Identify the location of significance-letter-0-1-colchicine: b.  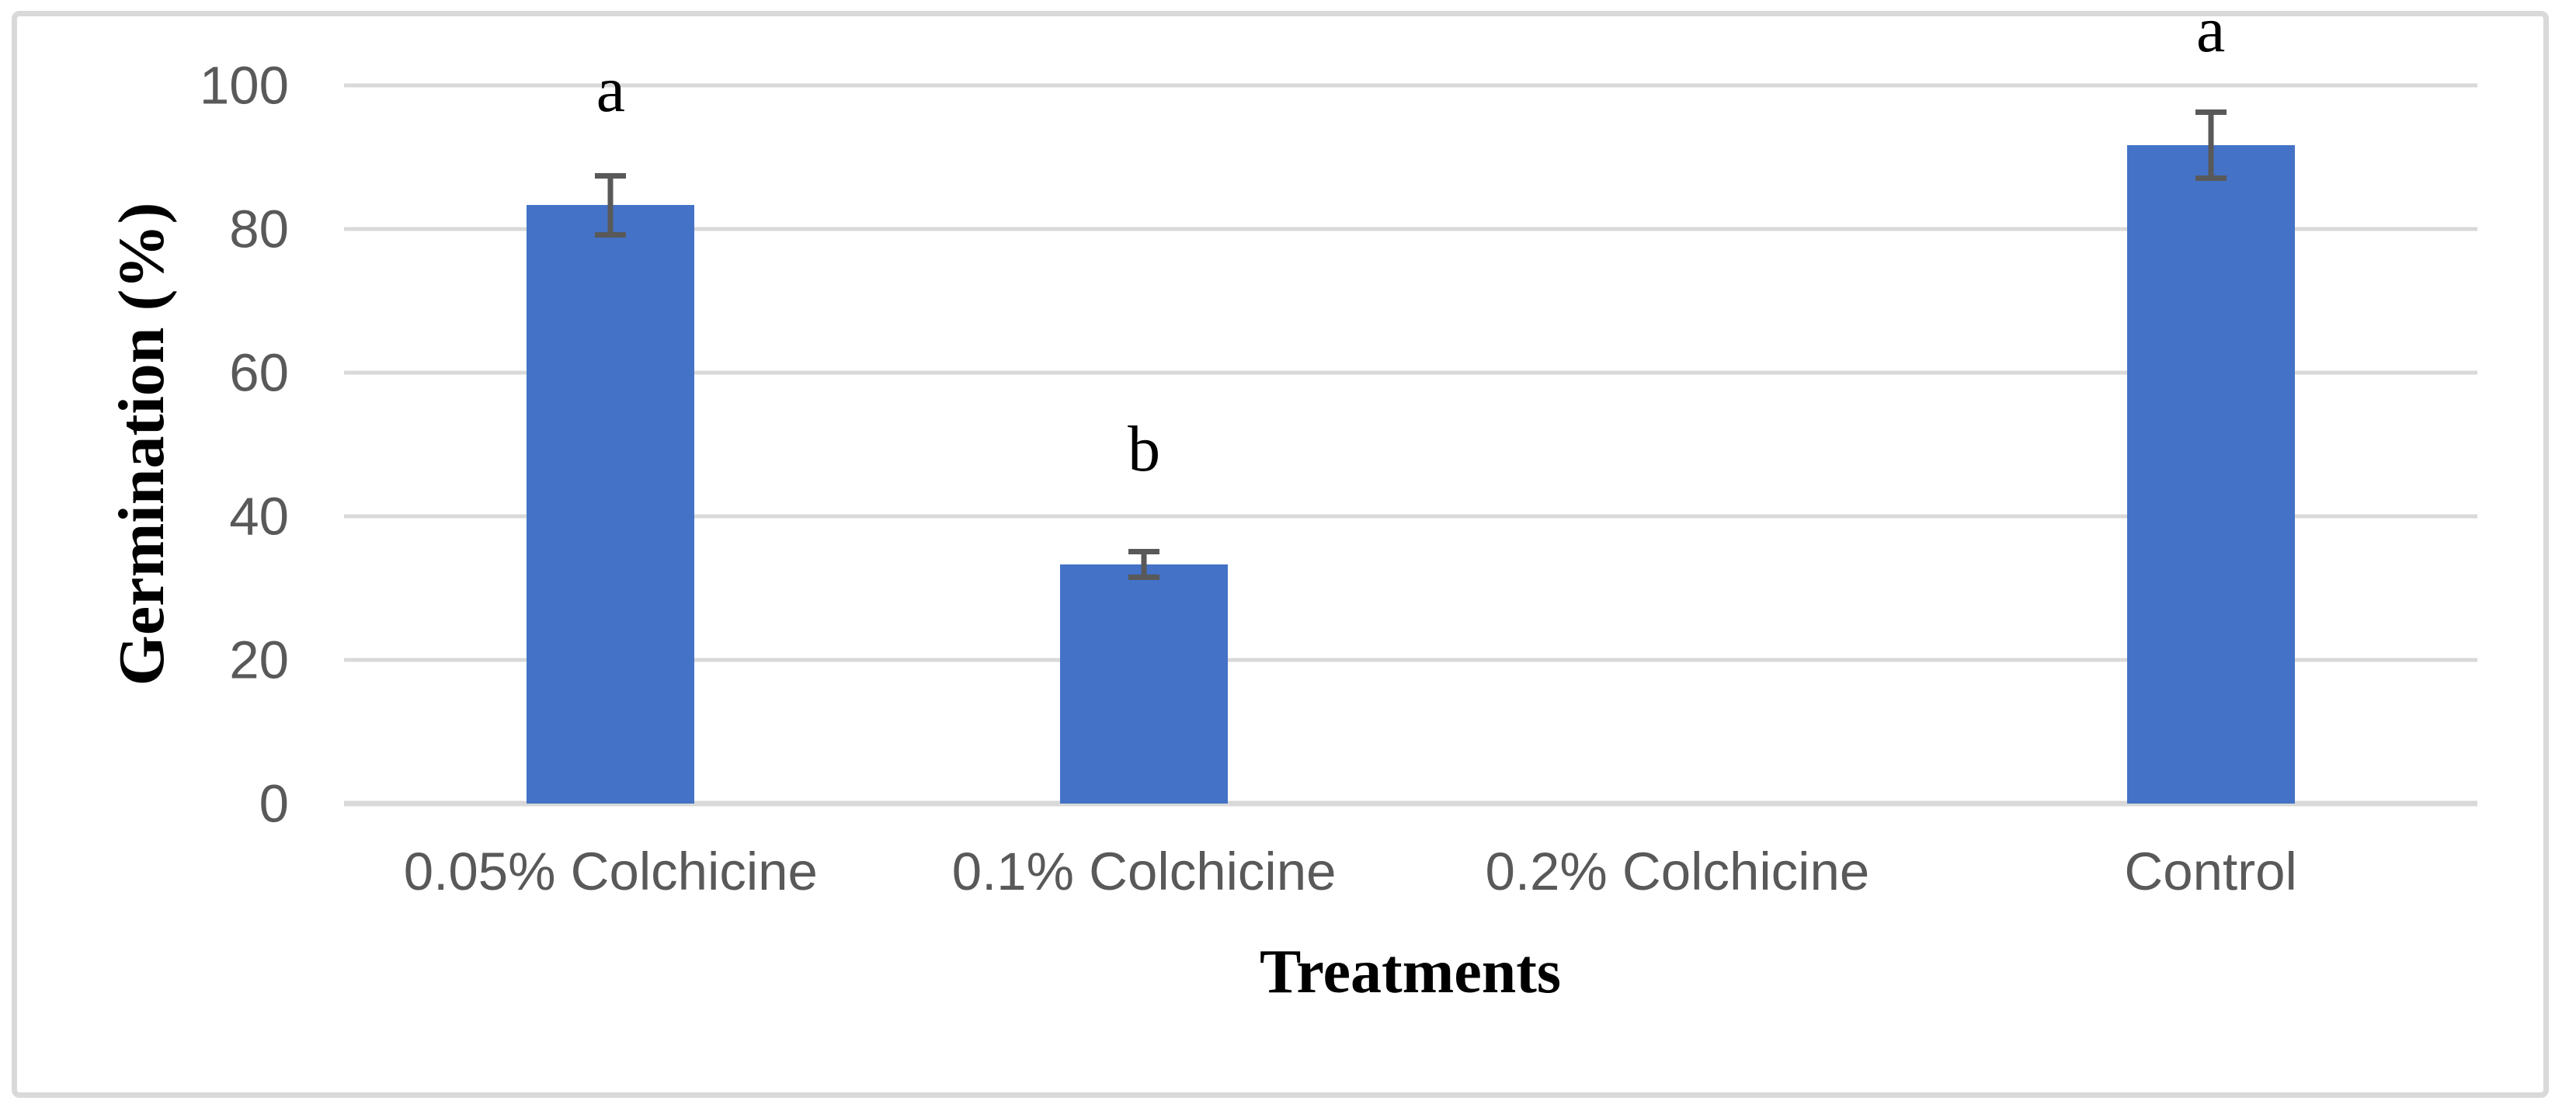
(1144, 448).